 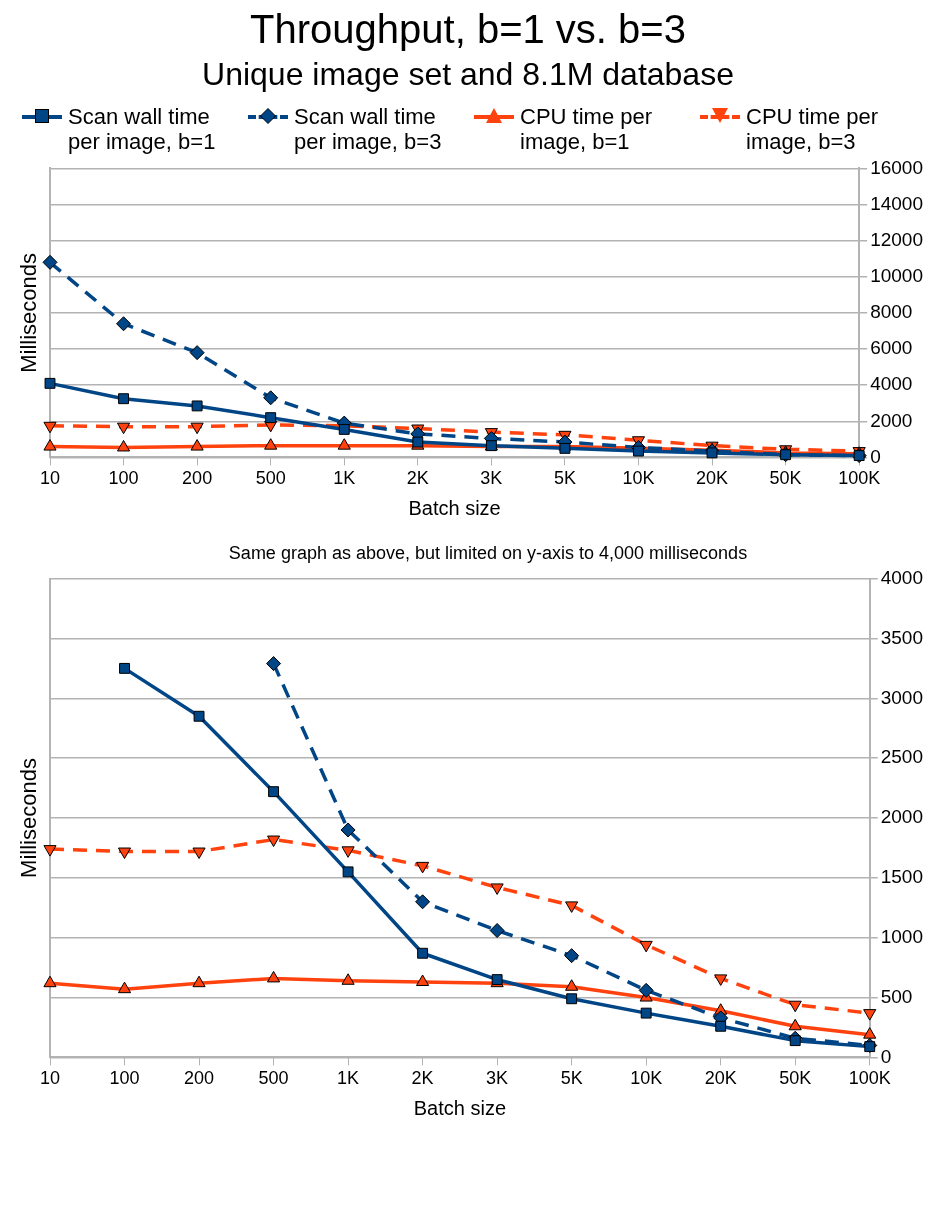 What do you see at coordinates (896, 996) in the screenshot?
I see `y-tick-label: 500` at bounding box center [896, 996].